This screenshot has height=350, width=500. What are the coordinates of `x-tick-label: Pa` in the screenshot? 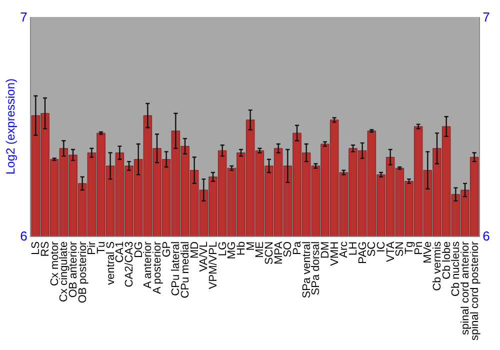 It's located at (298, 247).